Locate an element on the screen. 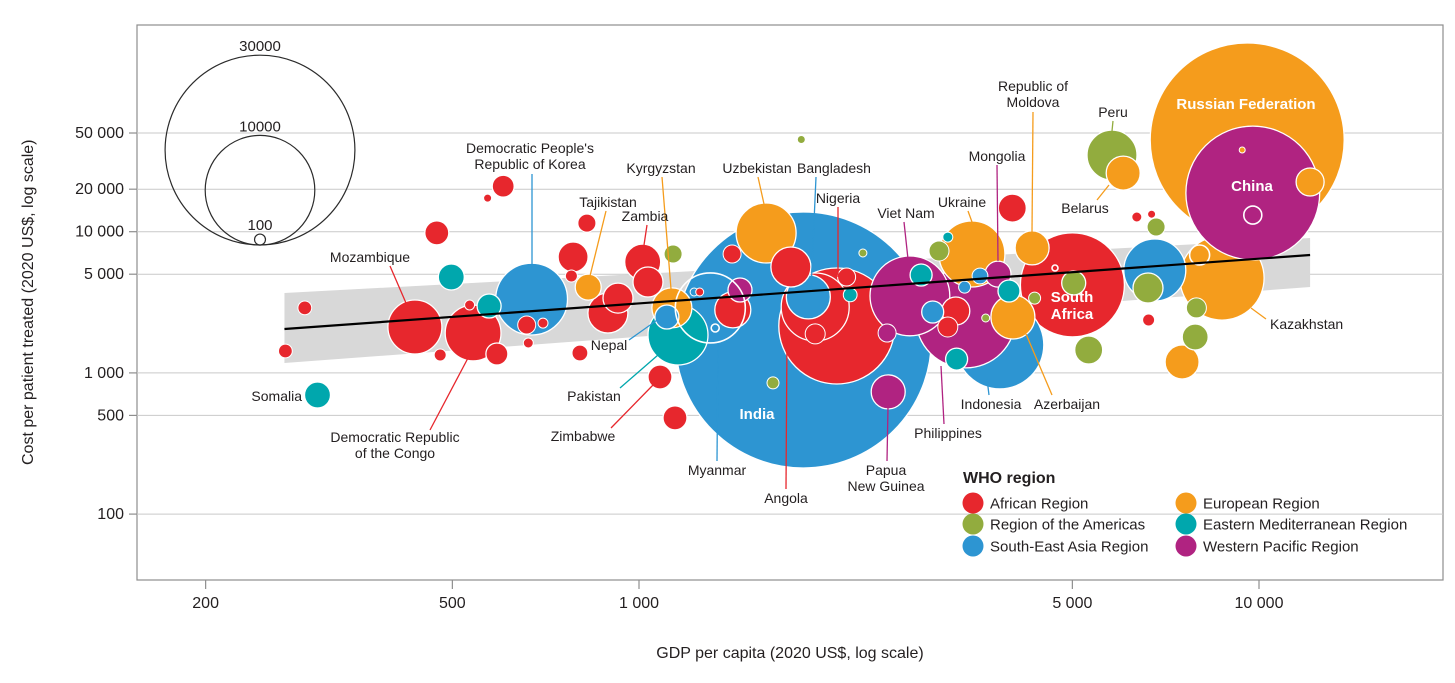  country-label-belarus: Belarus is located at coordinates (1084, 208).